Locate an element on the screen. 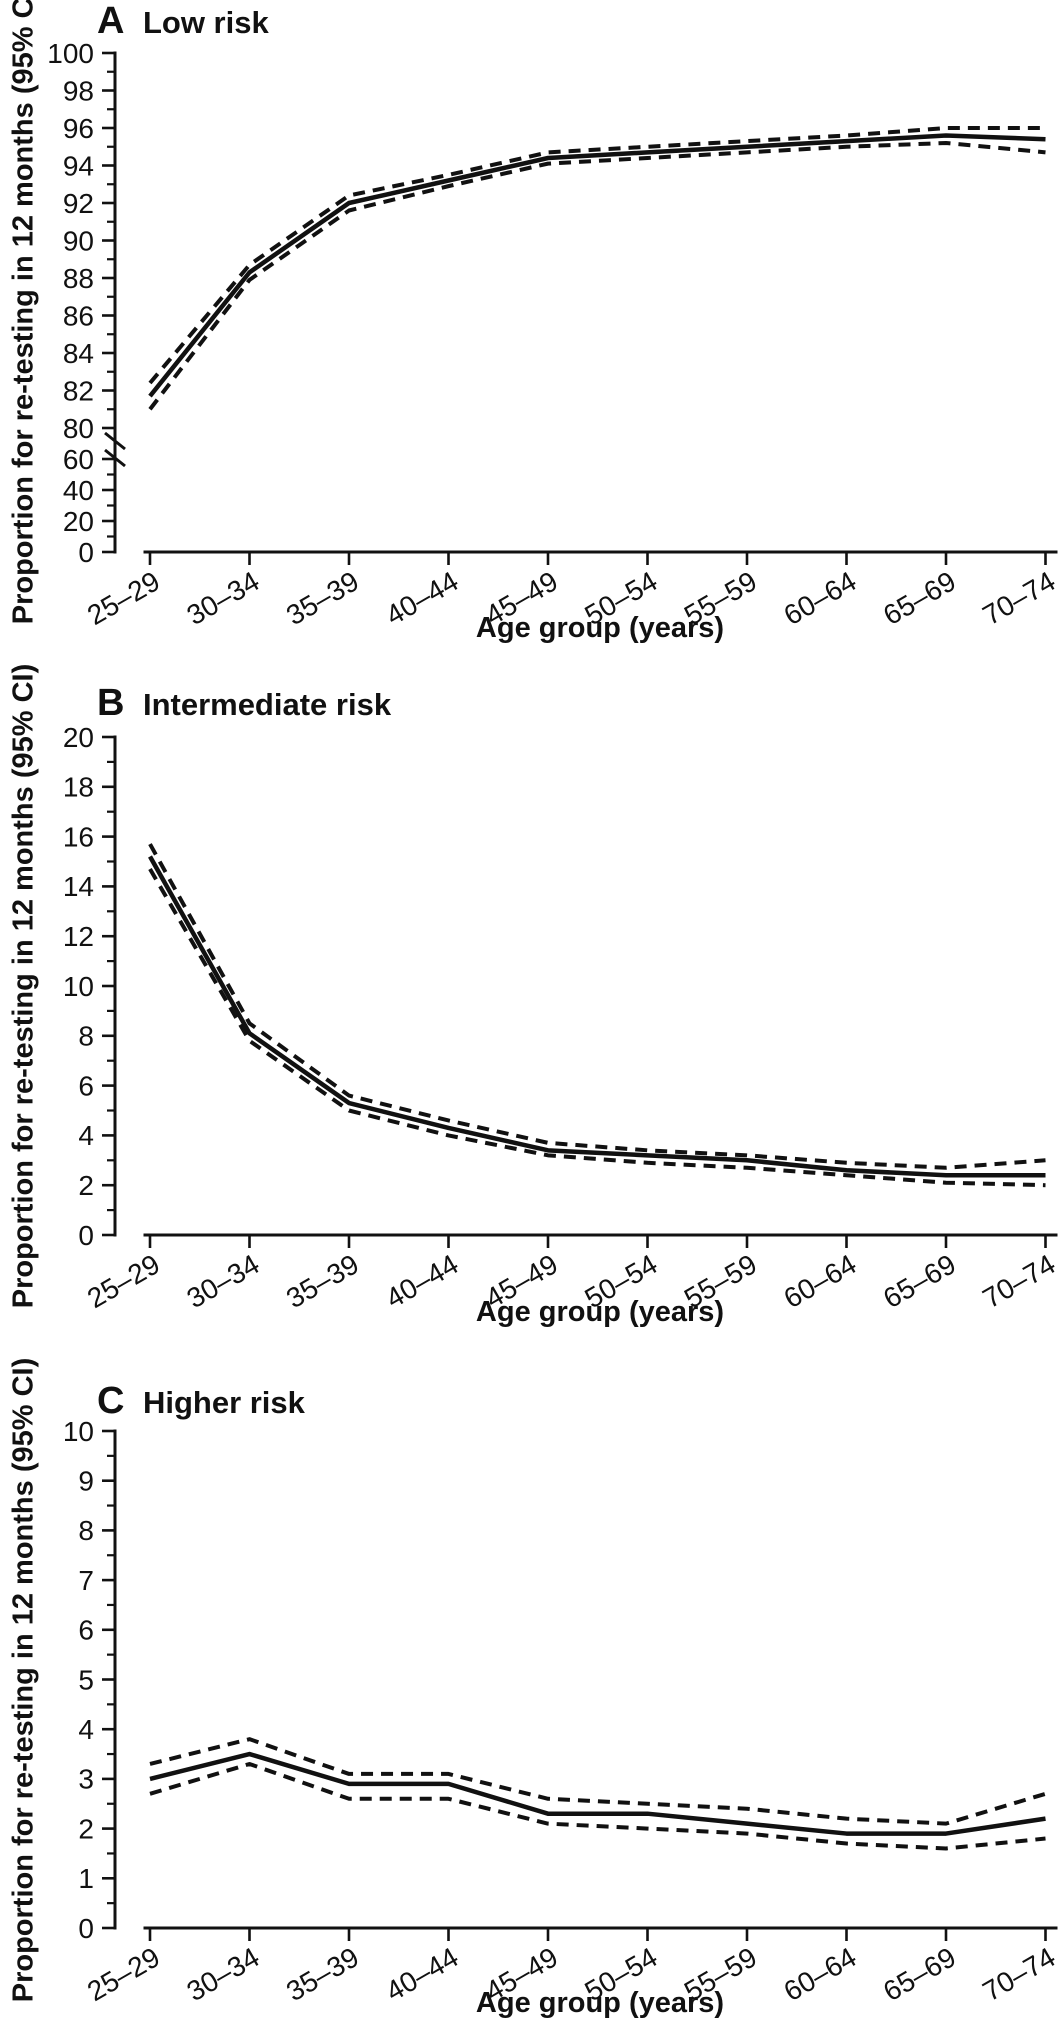 This screenshot has width=1064, height=2043. panel-letter: C is located at coordinates (111, 1401).